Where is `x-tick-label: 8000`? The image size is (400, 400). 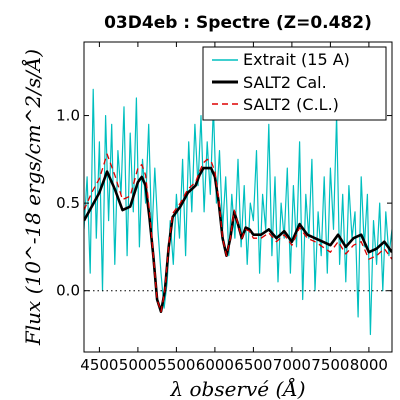 x-tick-label: 8000 is located at coordinates (369, 365).